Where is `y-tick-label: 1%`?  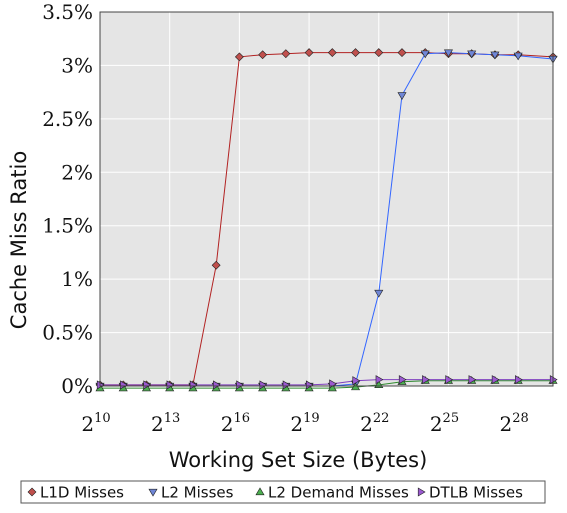 y-tick-label: 1% is located at coordinates (77, 279).